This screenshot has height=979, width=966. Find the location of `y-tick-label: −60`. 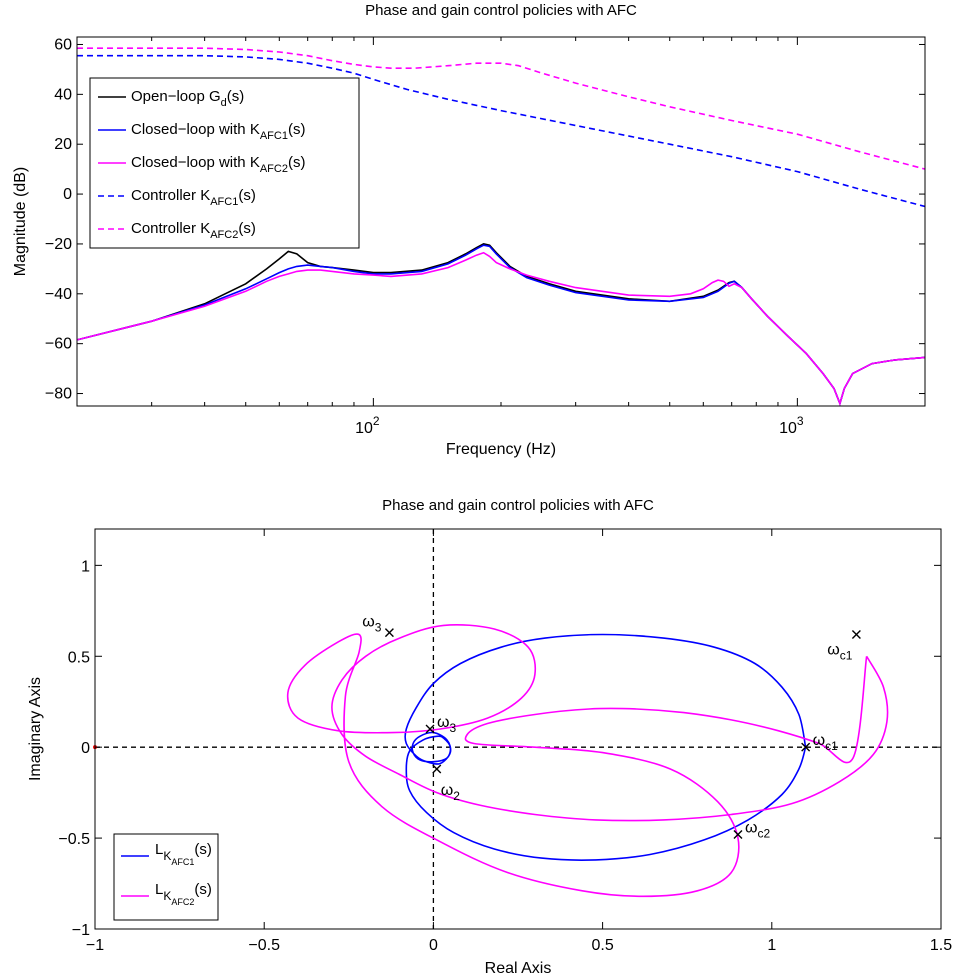

y-tick-label: −60 is located at coordinates (58, 344).